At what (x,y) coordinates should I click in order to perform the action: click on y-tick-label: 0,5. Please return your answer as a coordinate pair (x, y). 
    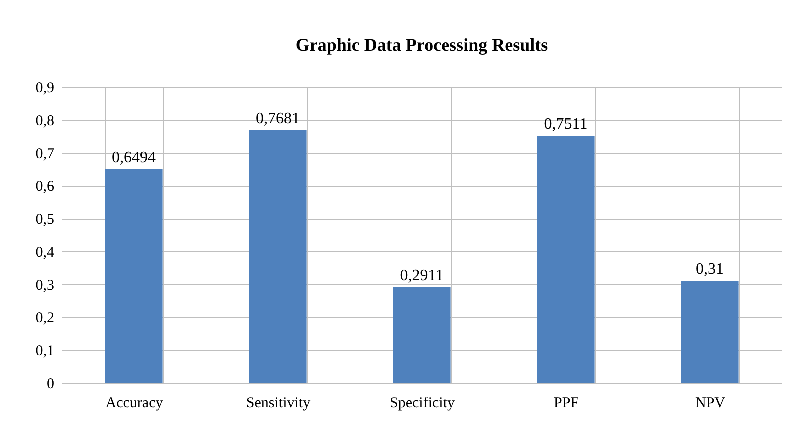
    Looking at the image, I should click on (45, 220).